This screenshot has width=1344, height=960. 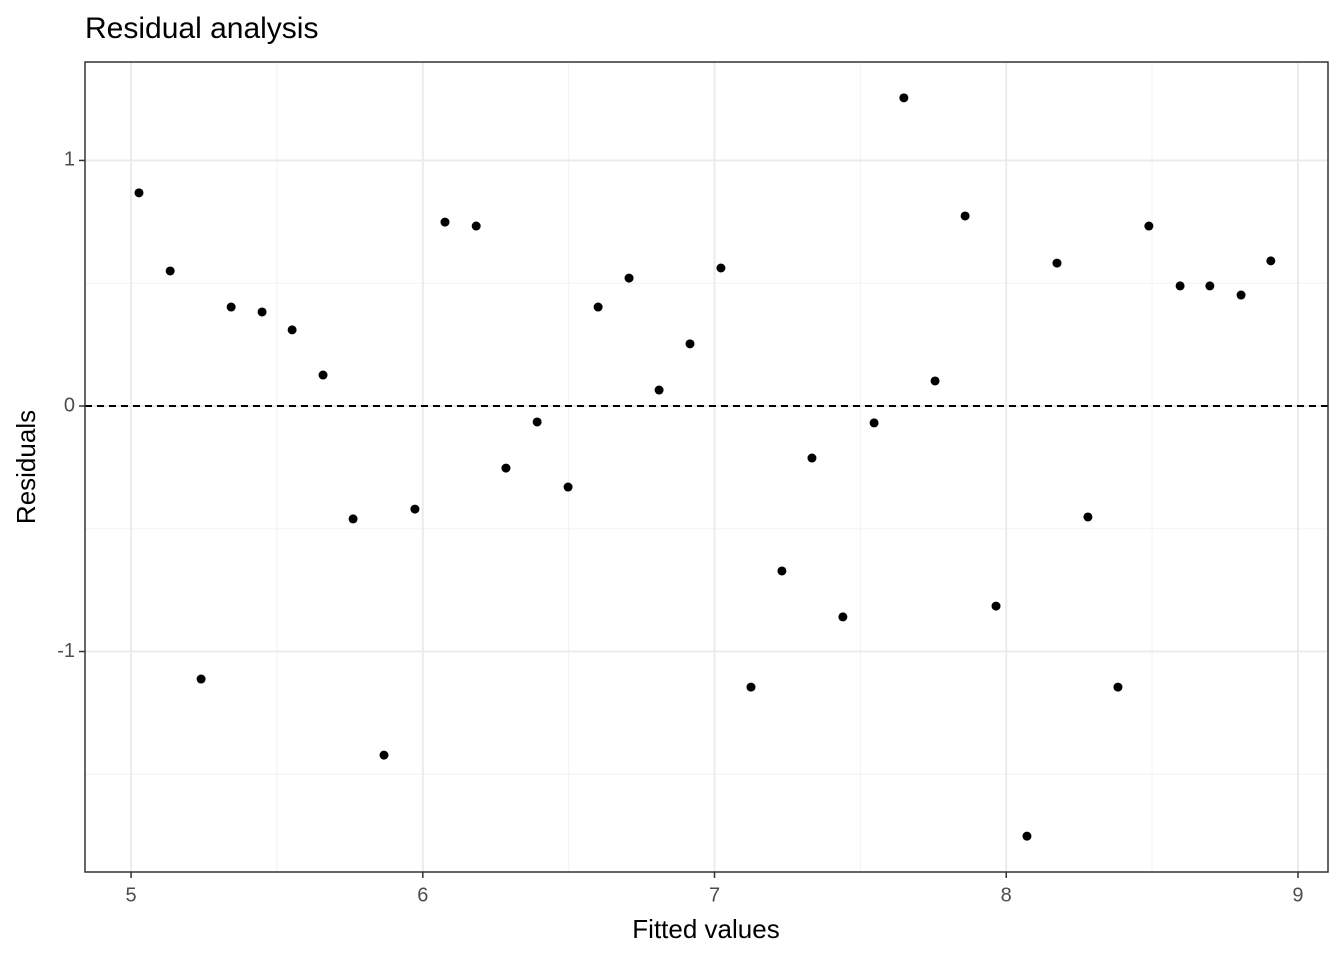 What do you see at coordinates (69, 160) in the screenshot?
I see `y-tick-label: 1` at bounding box center [69, 160].